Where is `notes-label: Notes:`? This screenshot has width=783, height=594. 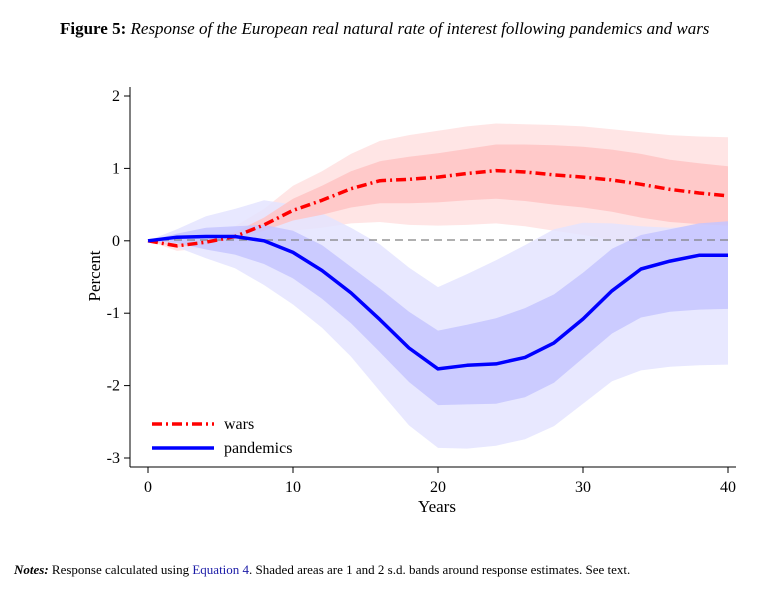
notes-label: Notes: is located at coordinates (31, 569).